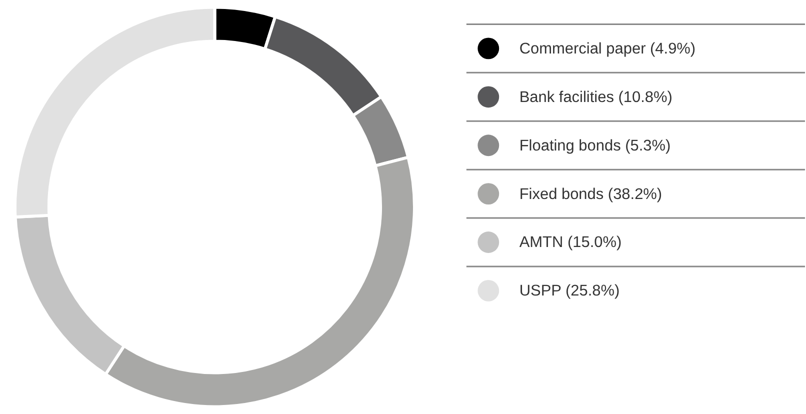 This screenshot has height=414, width=806. What do you see at coordinates (607, 49) in the screenshot?
I see `legend-label: Commercial paper (4.9%)` at bounding box center [607, 49].